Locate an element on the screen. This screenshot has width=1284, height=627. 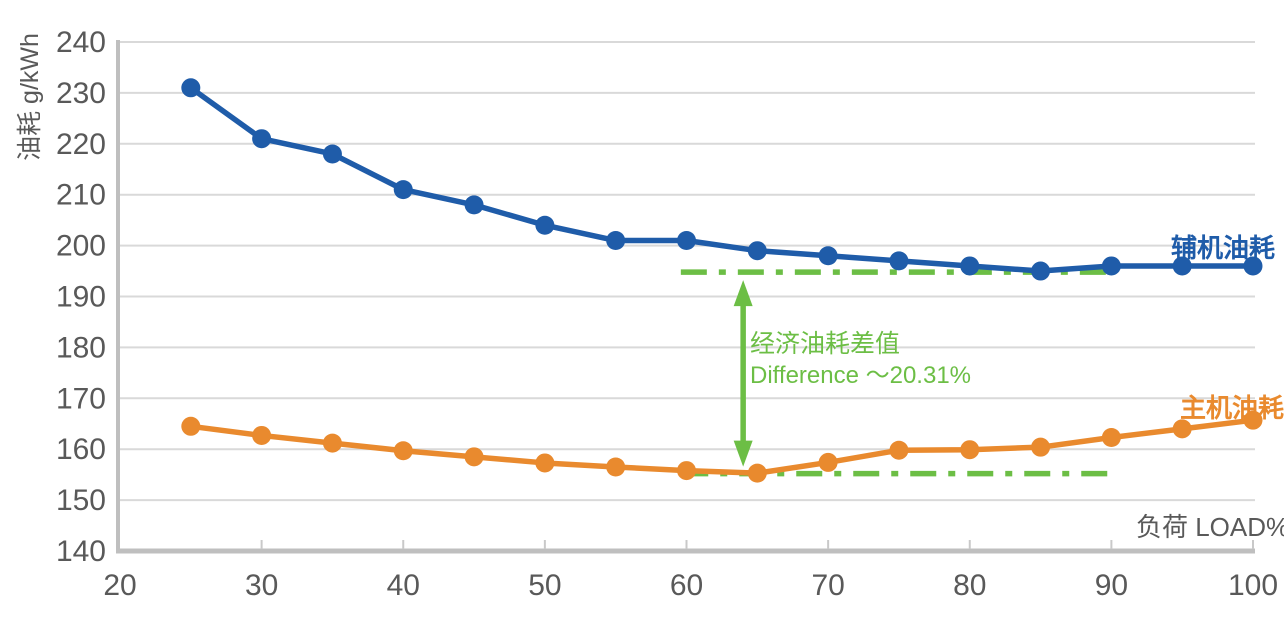
series-1-point-x60 is located at coordinates (686, 471).